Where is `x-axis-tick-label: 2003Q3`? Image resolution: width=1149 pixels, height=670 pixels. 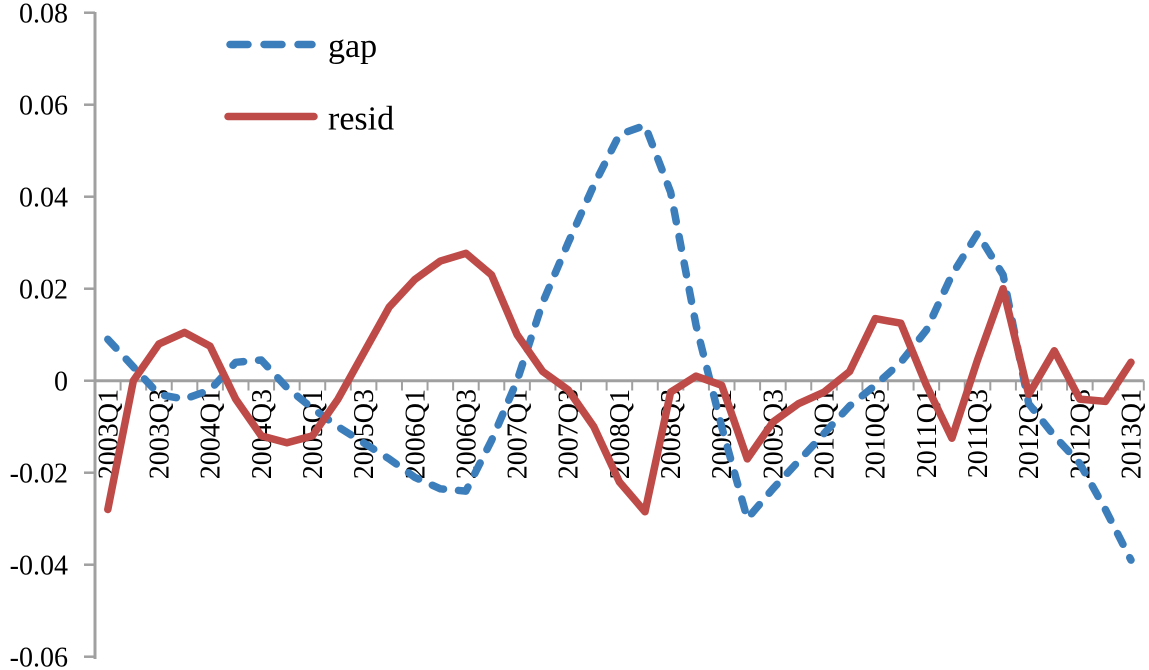 x-axis-tick-label: 2003Q3 is located at coordinates (159, 434).